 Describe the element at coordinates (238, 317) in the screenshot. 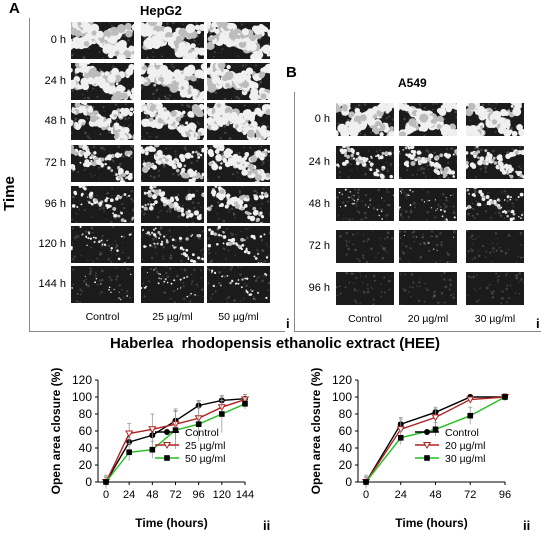

I see `panel-a-column-label: 50 µg/ml` at that location.